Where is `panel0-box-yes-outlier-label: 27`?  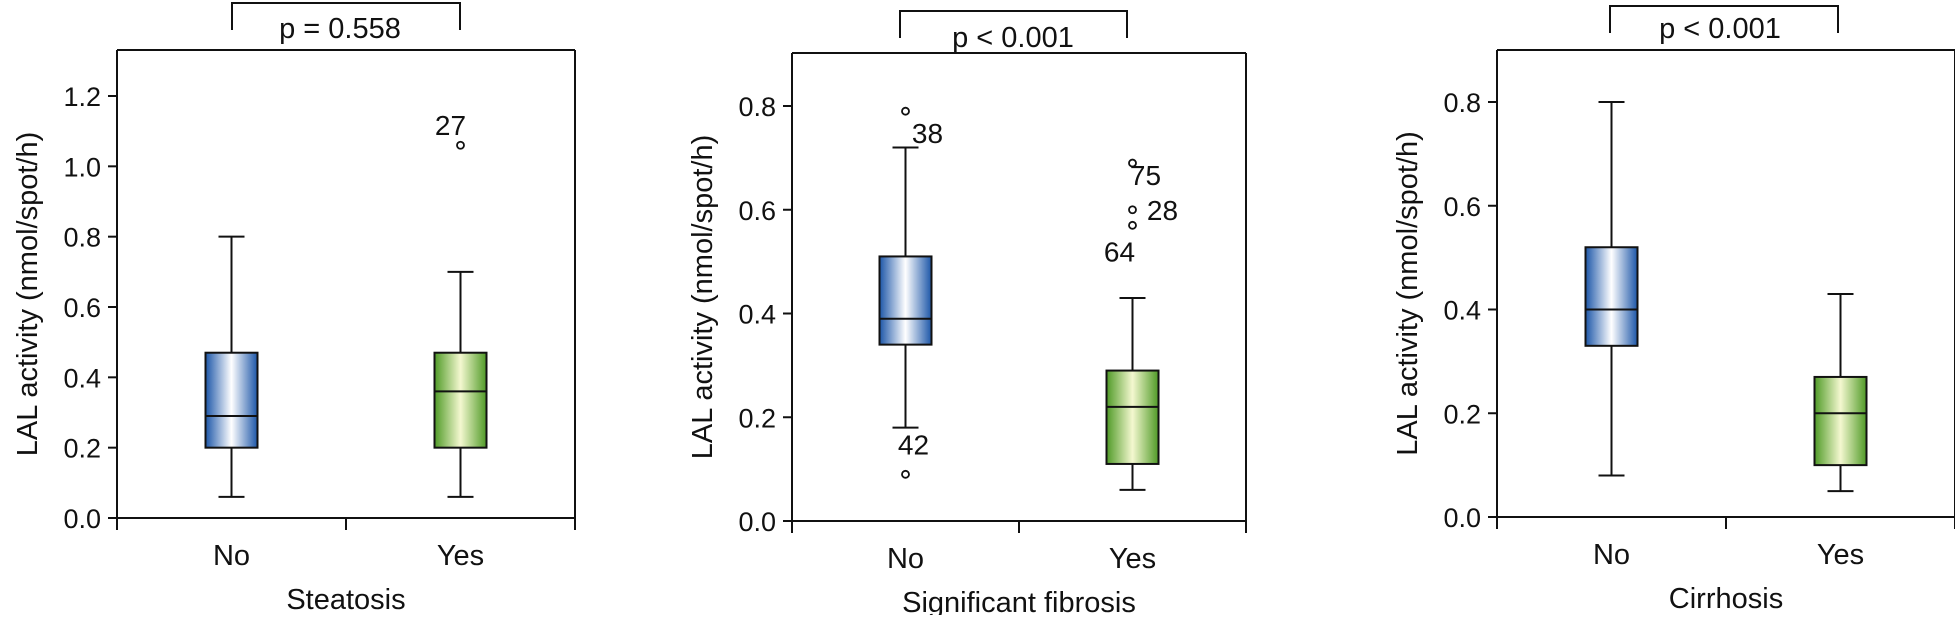
panel0-box-yes-outlier-label: 27 is located at coordinates (450, 125).